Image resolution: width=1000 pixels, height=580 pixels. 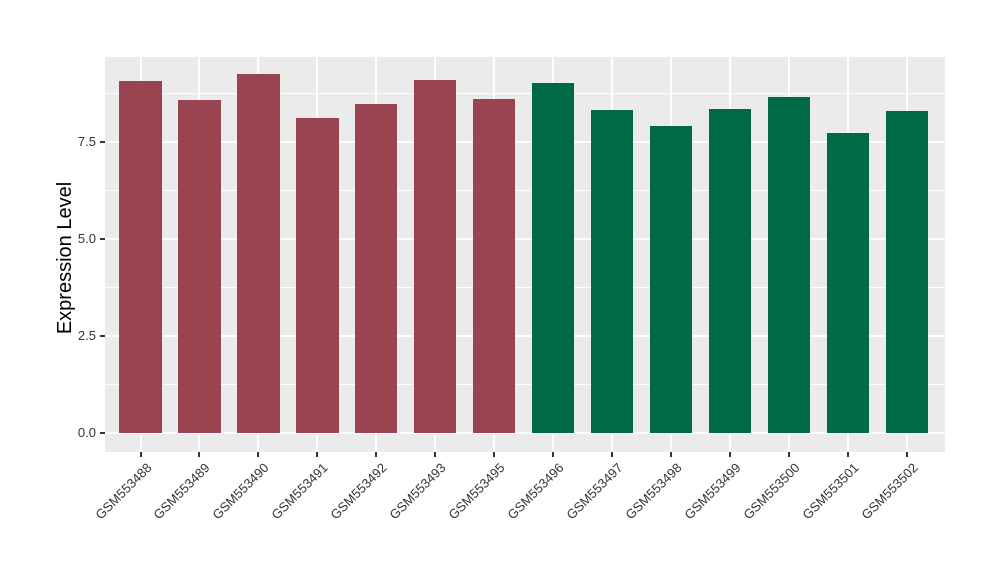 What do you see at coordinates (86, 336) in the screenshot?
I see `y-tick-label: 2.5` at bounding box center [86, 336].